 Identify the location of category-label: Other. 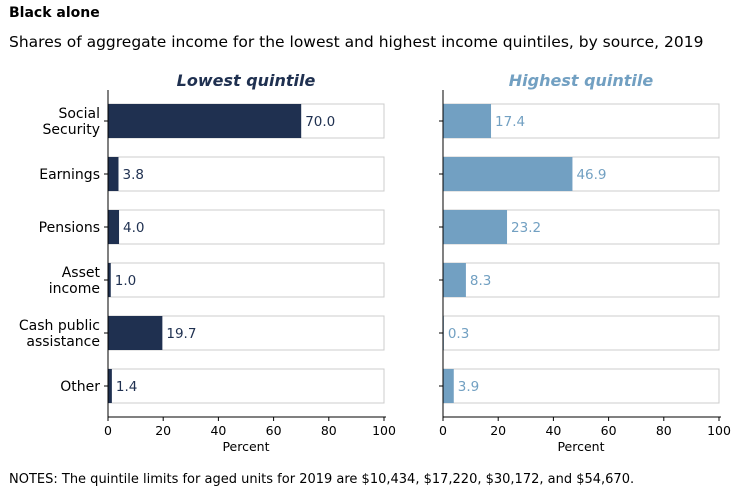
(80, 387).